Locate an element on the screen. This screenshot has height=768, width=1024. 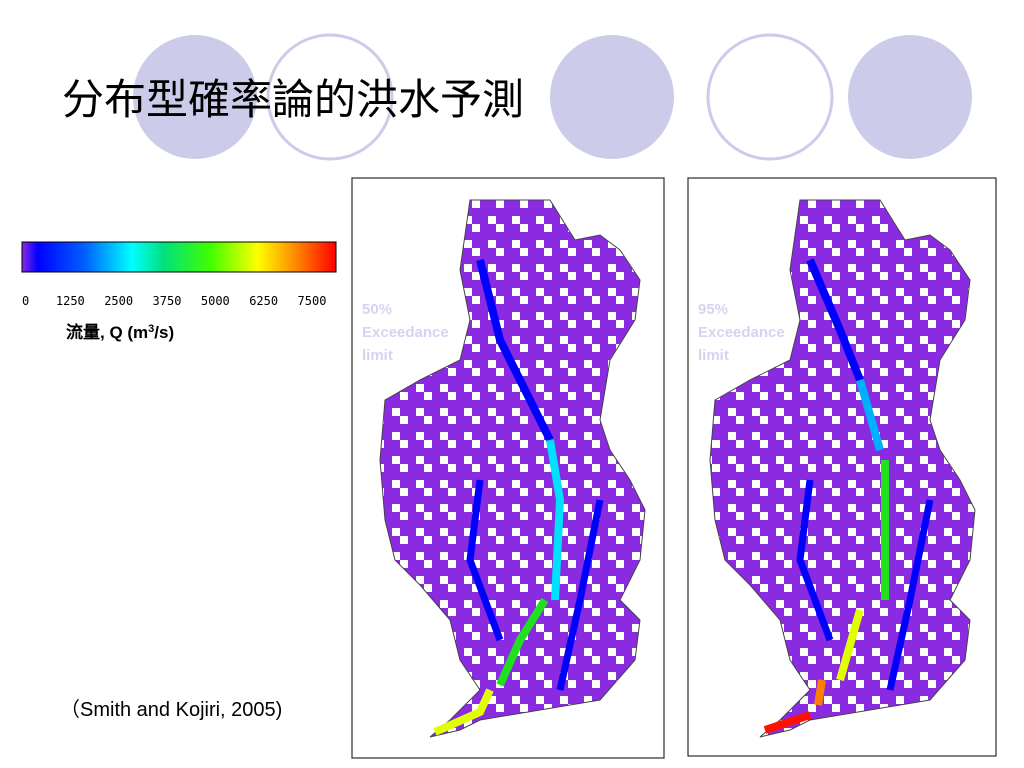
colorbar-tick: 3750 is located at coordinates (167, 301).